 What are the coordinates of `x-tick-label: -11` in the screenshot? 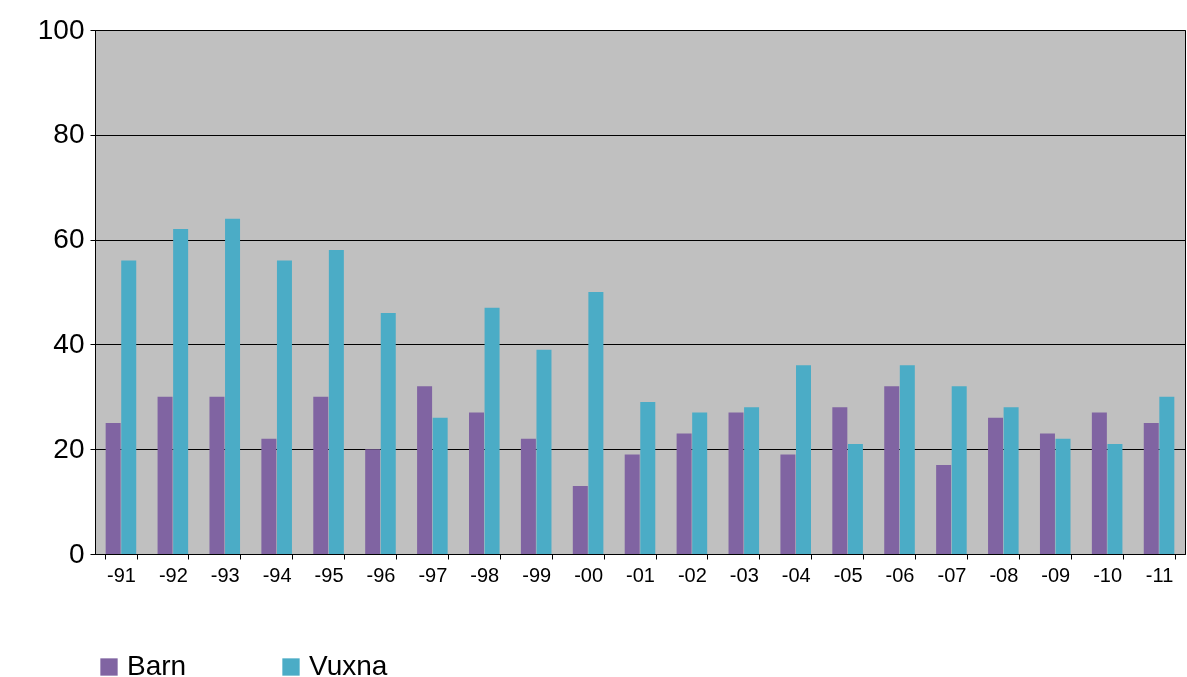 It's located at (1159, 574).